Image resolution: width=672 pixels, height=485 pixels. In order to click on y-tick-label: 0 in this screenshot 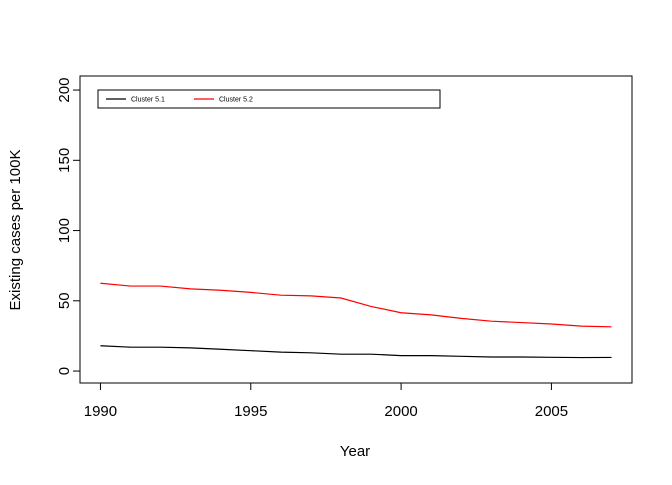, I will do `click(64, 371)`.